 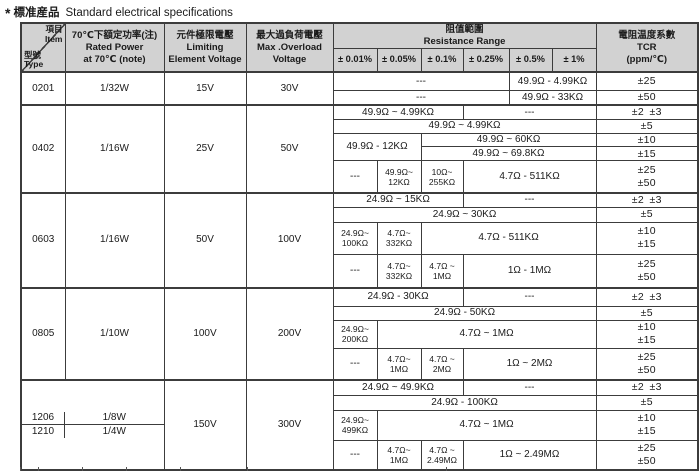 I want to click on type-cell: 0402, so click(x=43, y=149).